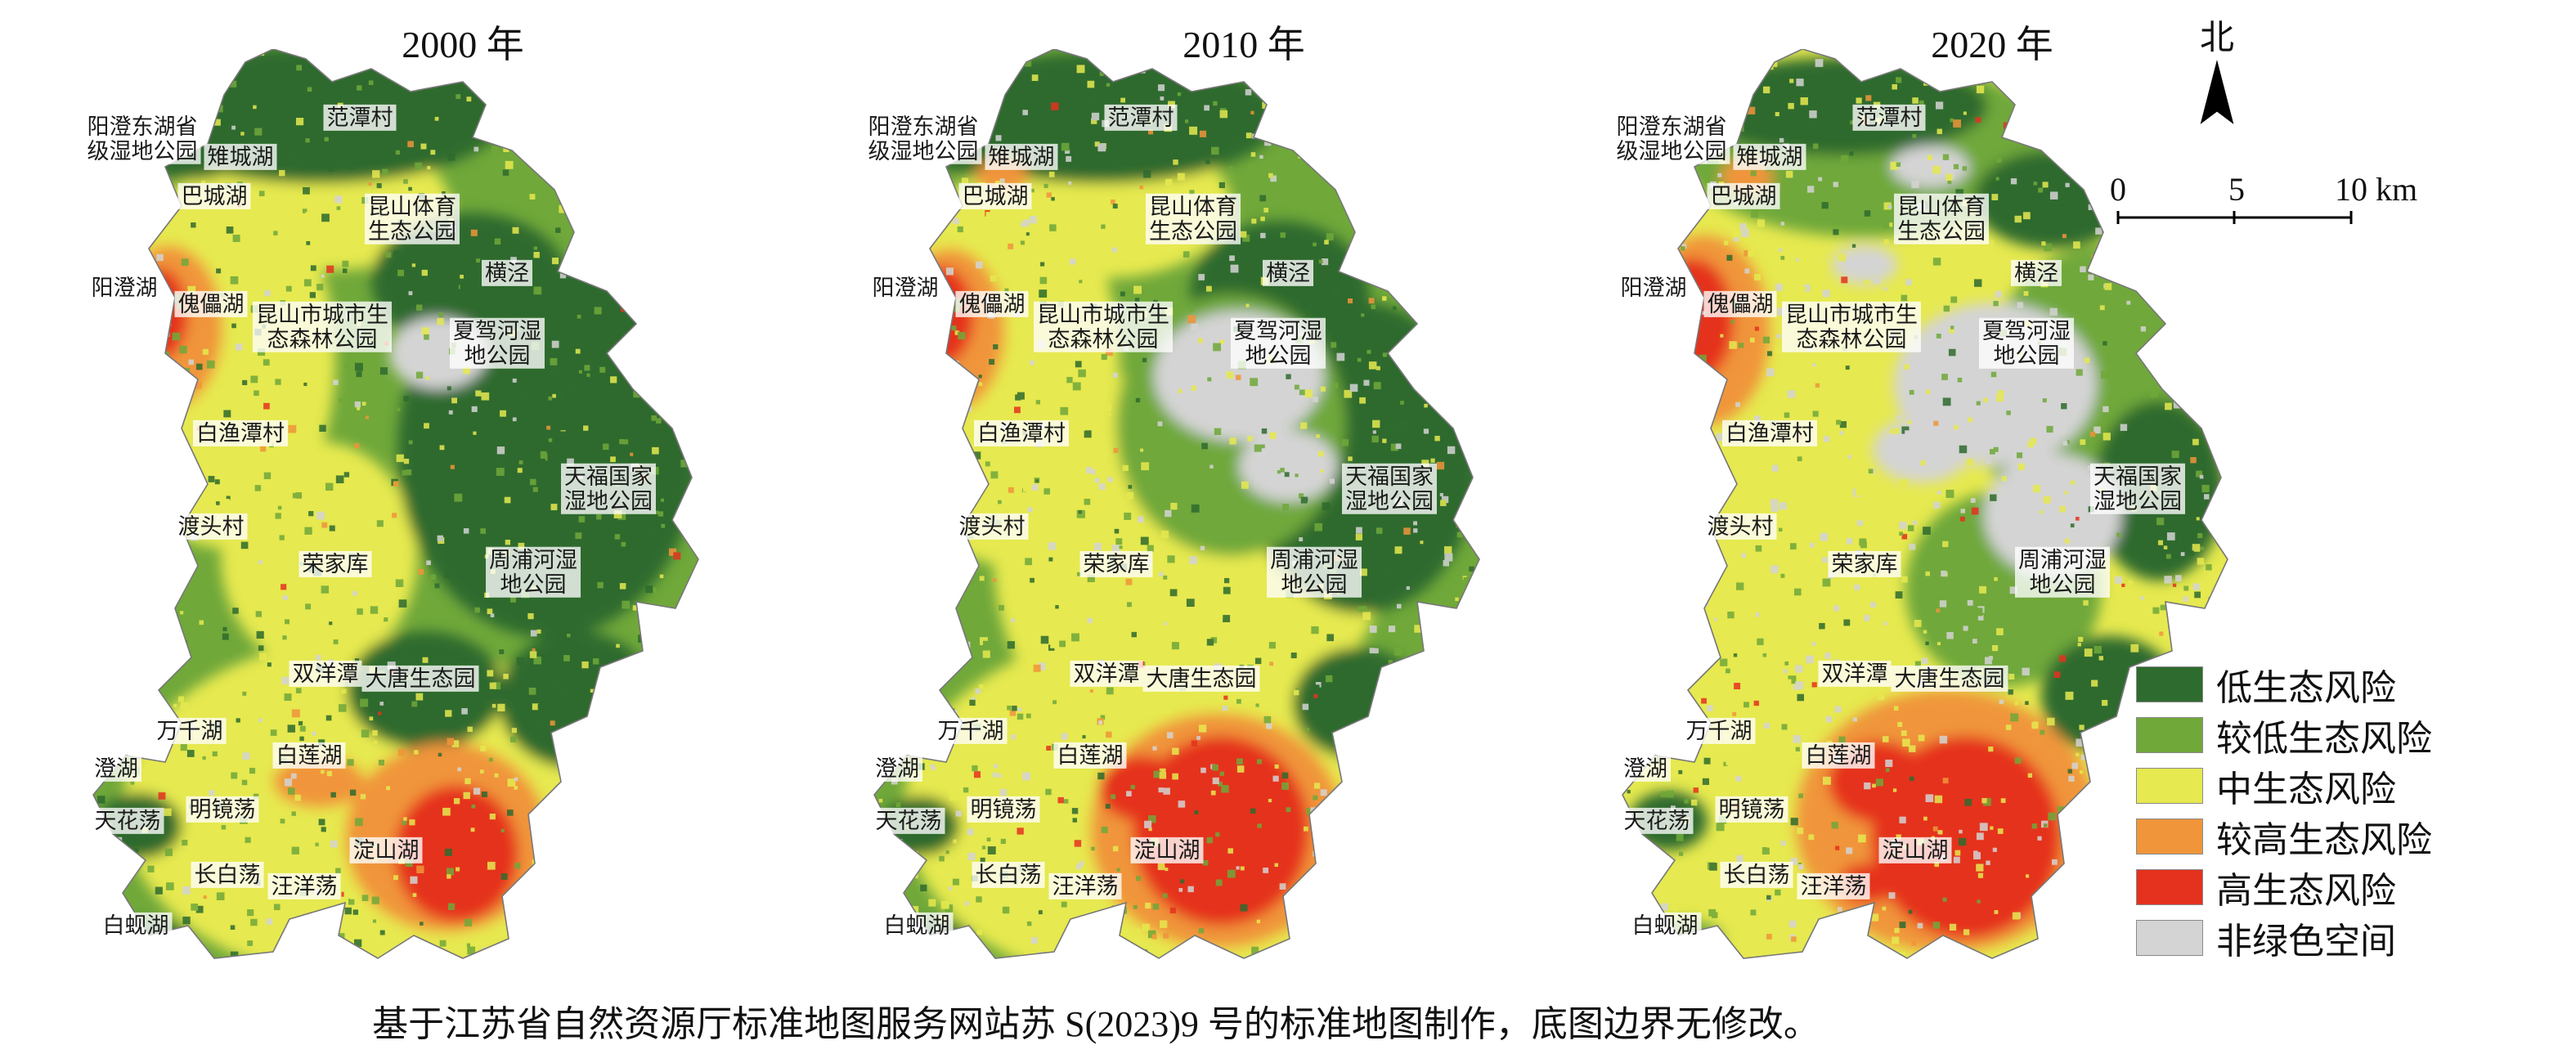 Image resolution: width=2576 pixels, height=1063 pixels. Describe the element at coordinates (2216, 38) in the screenshot. I see `north-label: 北` at that location.